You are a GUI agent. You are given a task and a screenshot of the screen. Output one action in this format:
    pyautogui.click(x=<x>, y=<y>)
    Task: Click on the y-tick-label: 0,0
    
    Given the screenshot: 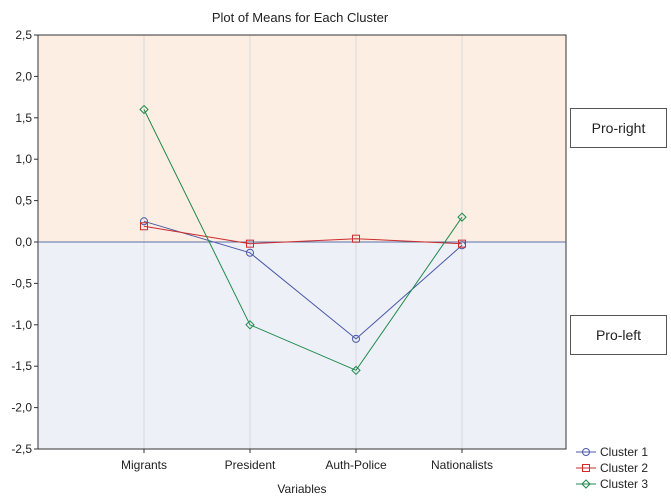 What is the action you would take?
    pyautogui.click(x=23, y=242)
    